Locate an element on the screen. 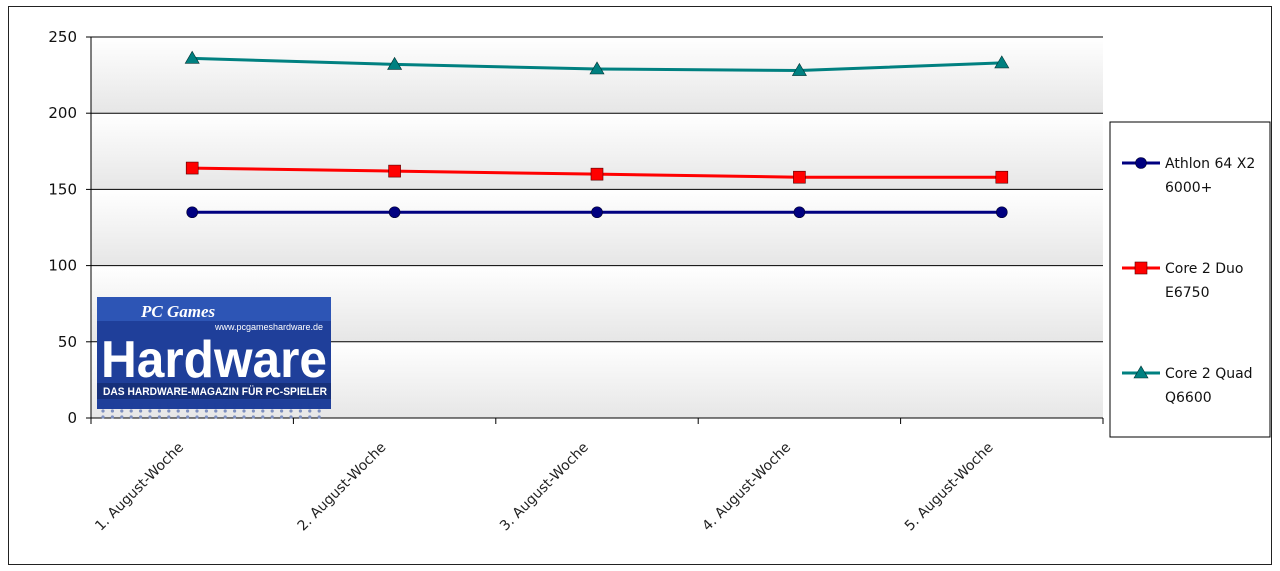 The height and width of the screenshot is (571, 1280). legend-item-0: Athlon 64 X2 6000+ is located at coordinates (1188, 176).